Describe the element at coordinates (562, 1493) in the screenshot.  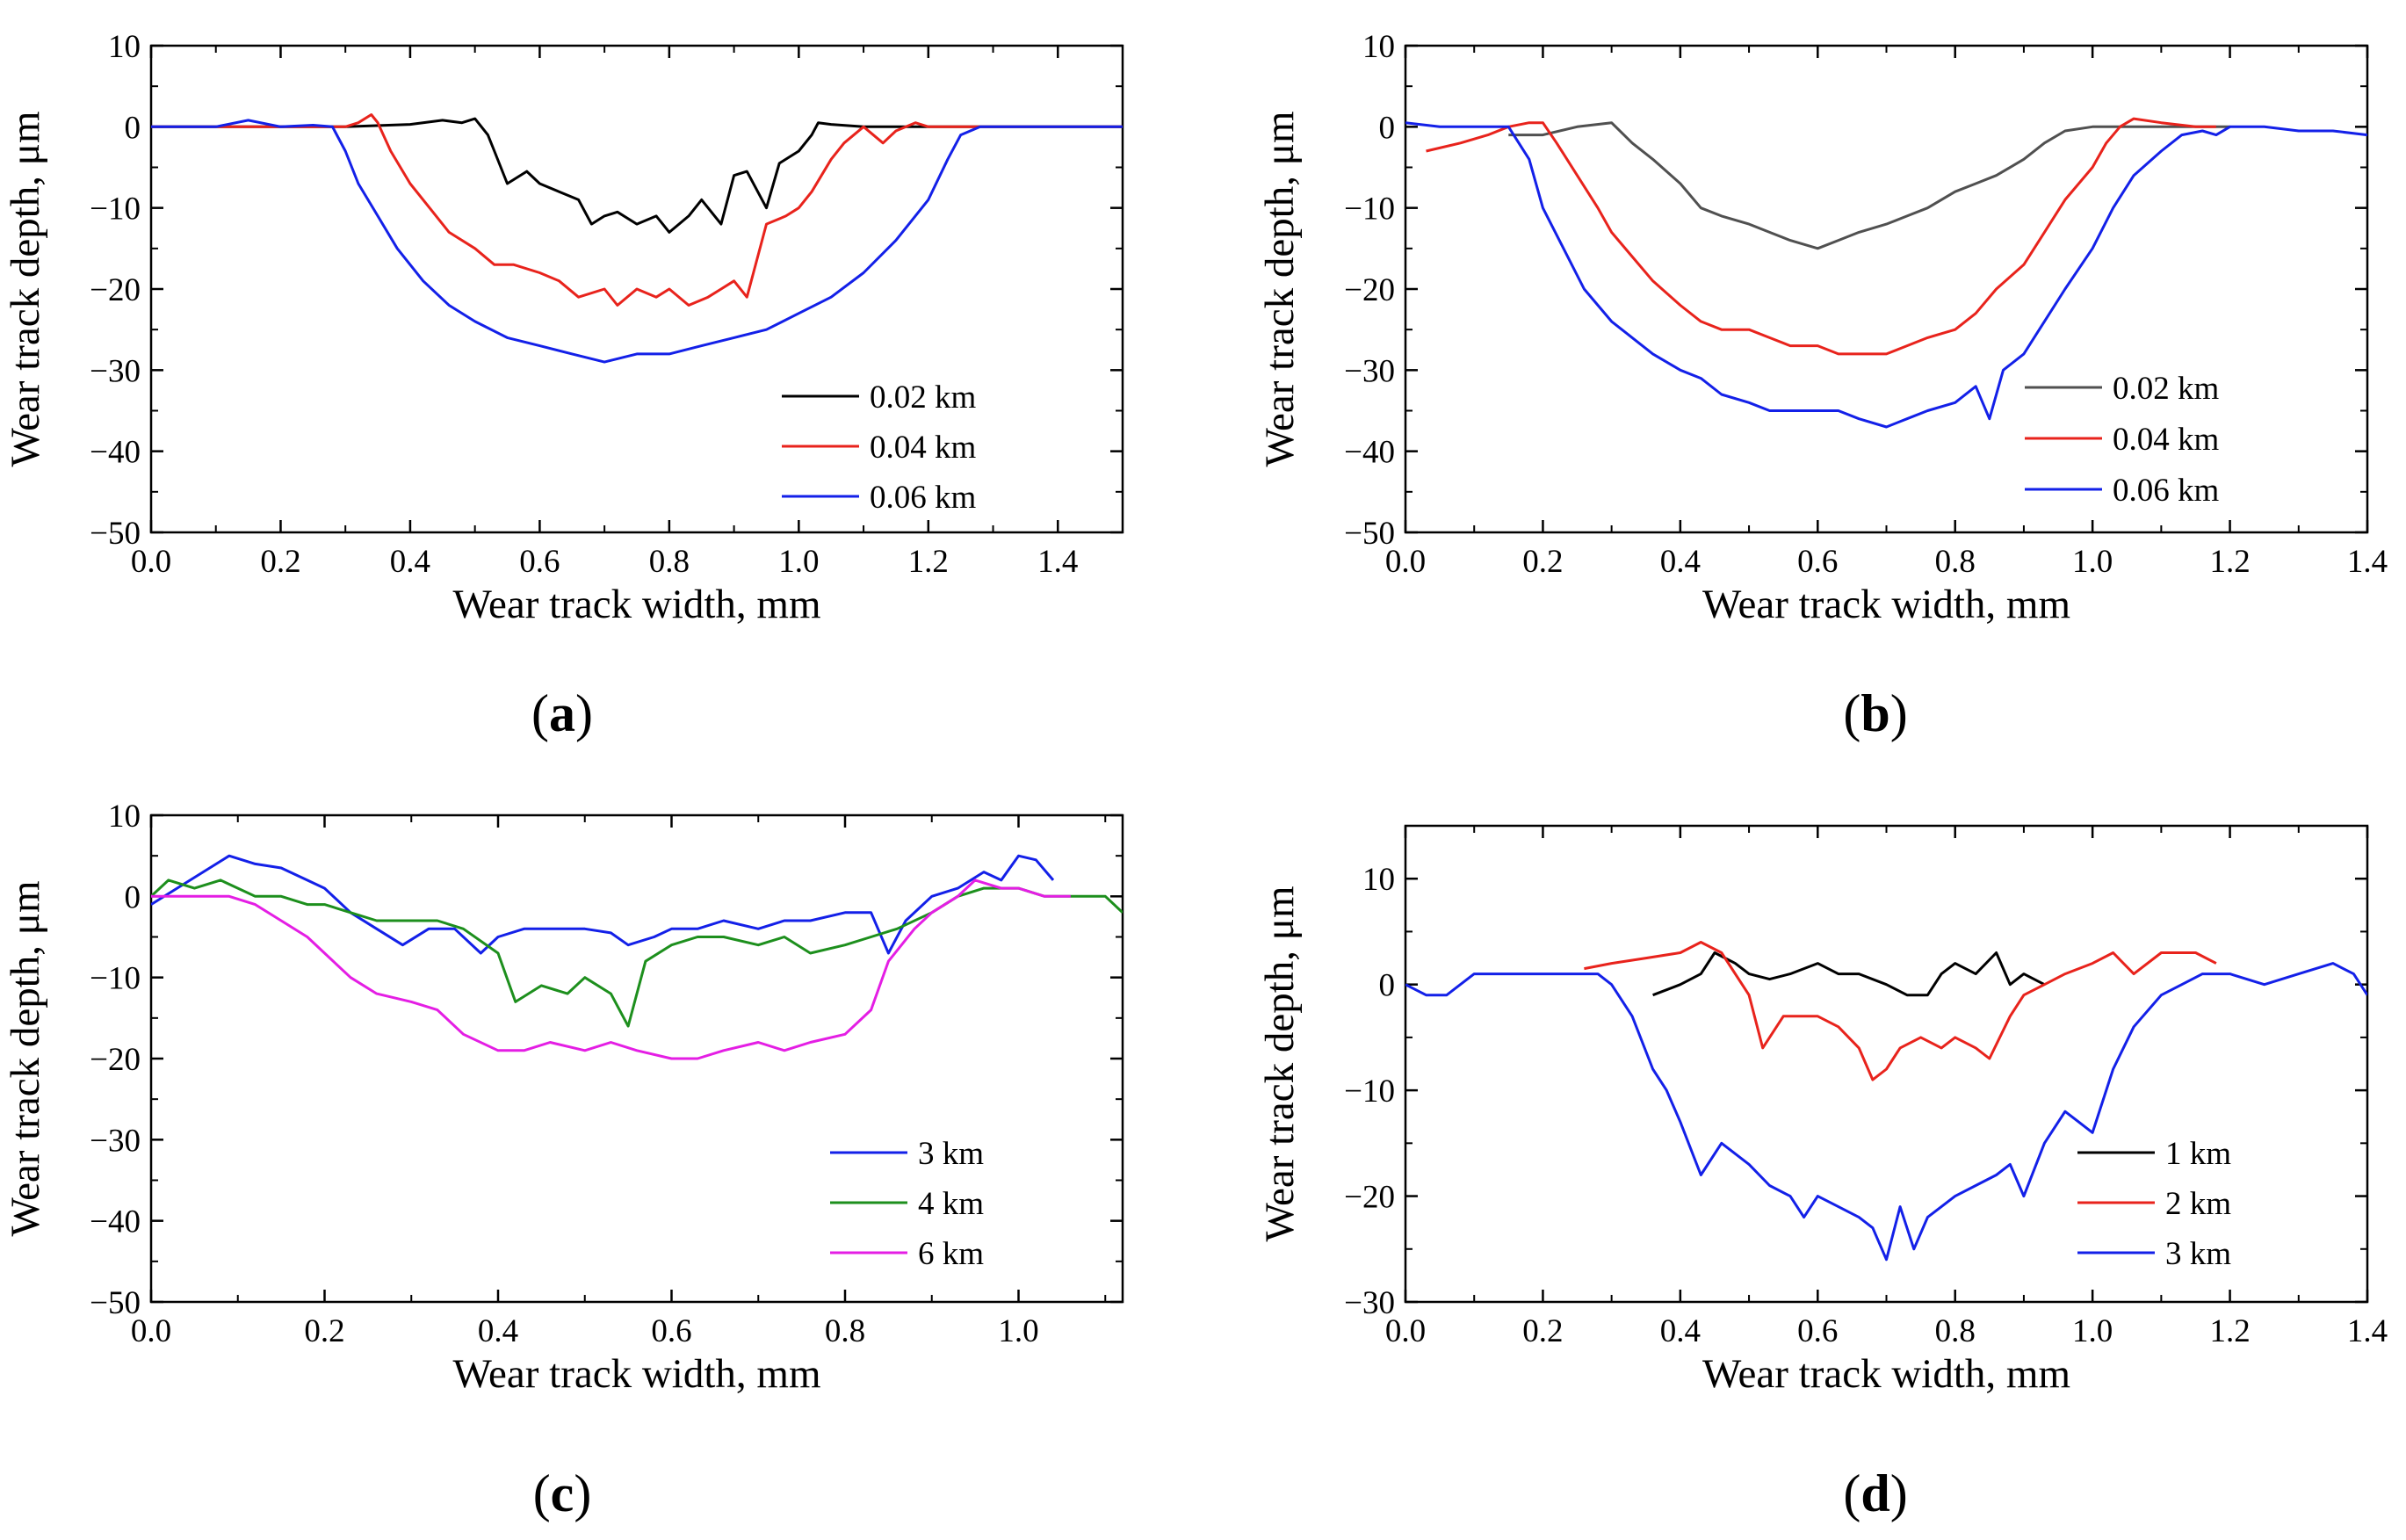
I see `panel-letter: (c)` at that location.